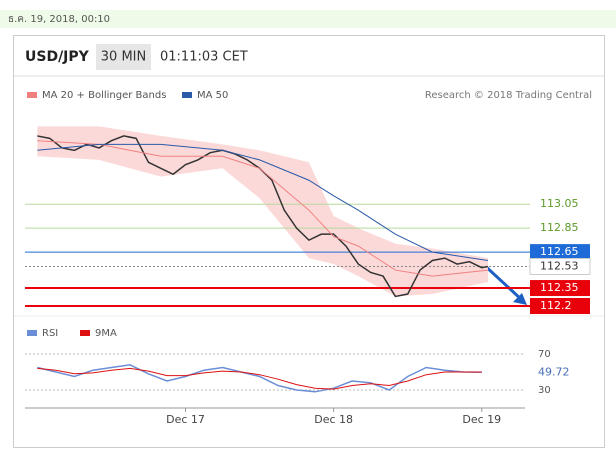 Image resolution: width=616 pixels, height=460 pixels. I want to click on arrow, so click(502, 282).